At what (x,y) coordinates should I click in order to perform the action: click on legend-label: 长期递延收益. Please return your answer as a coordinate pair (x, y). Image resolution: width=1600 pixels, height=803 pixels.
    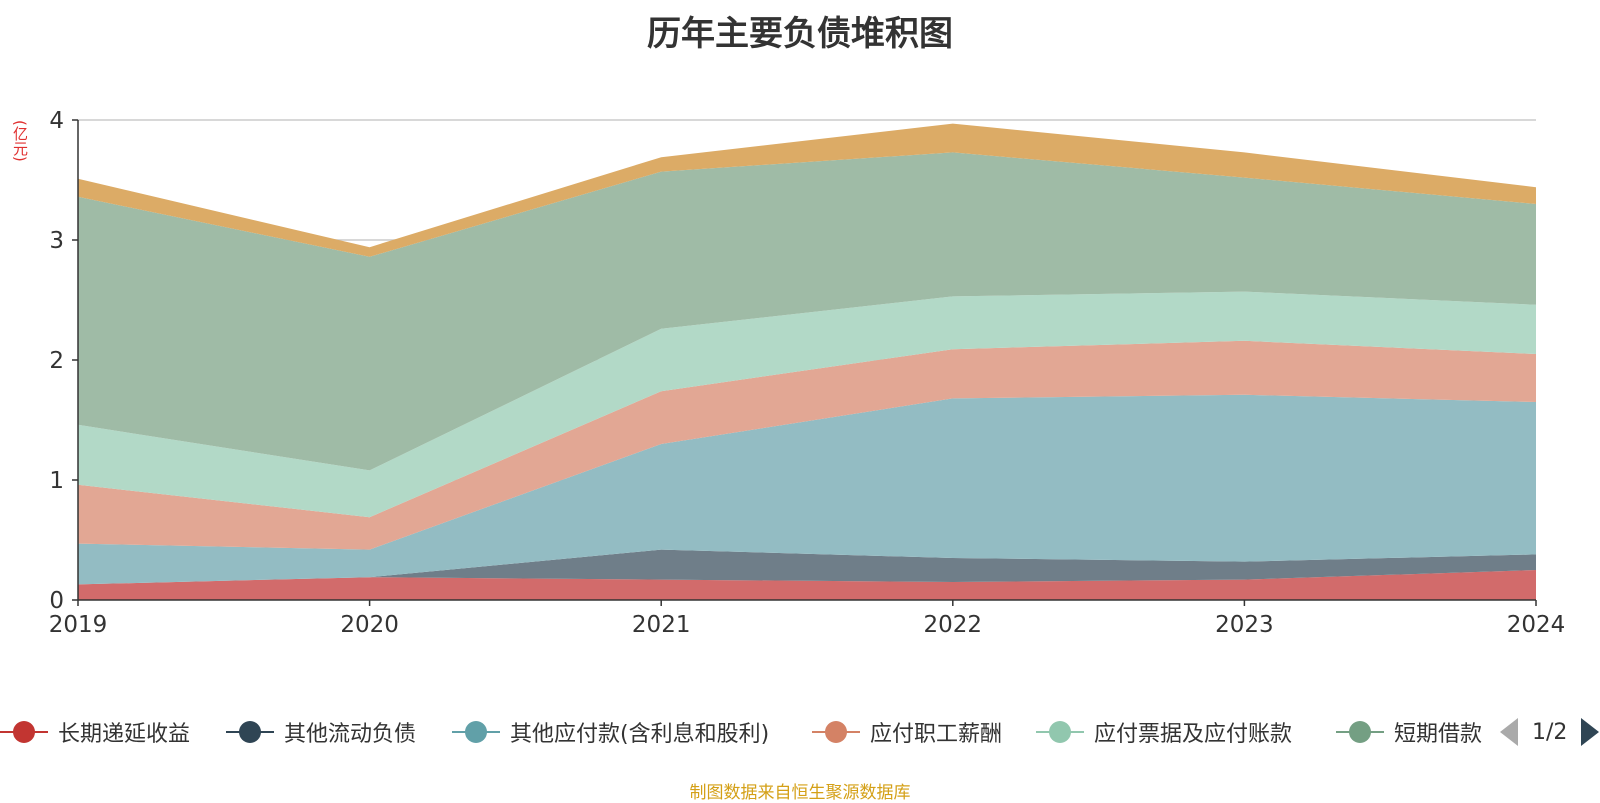
    Looking at the image, I should click on (124, 734).